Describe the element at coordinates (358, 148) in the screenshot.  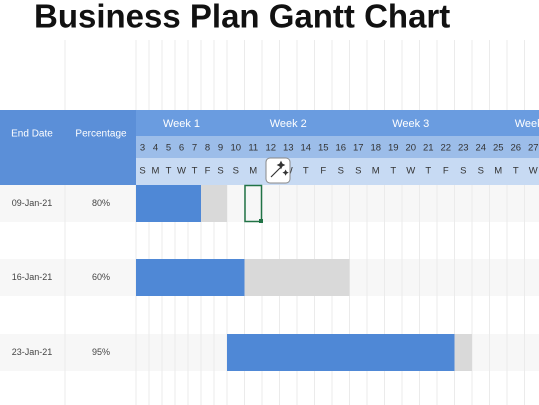
I see `day-number: 17` at that location.